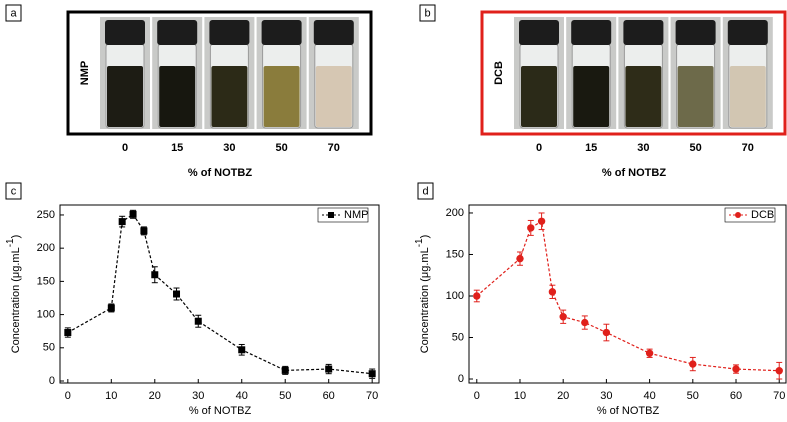  I want to click on solvent-label: DCB, so click(499, 73).